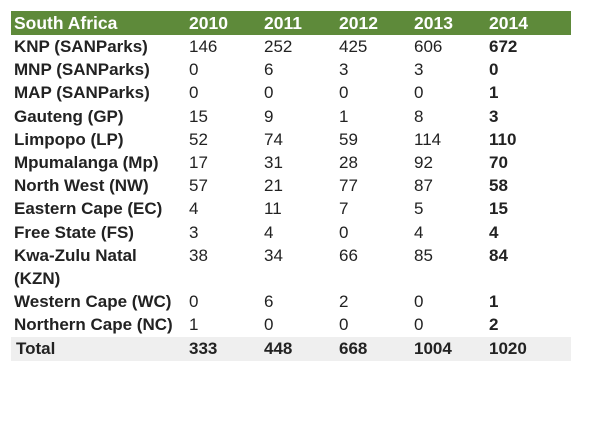 Image resolution: width=590 pixels, height=431 pixels. Describe the element at coordinates (98, 348) in the screenshot. I see `total-label: Total` at that location.